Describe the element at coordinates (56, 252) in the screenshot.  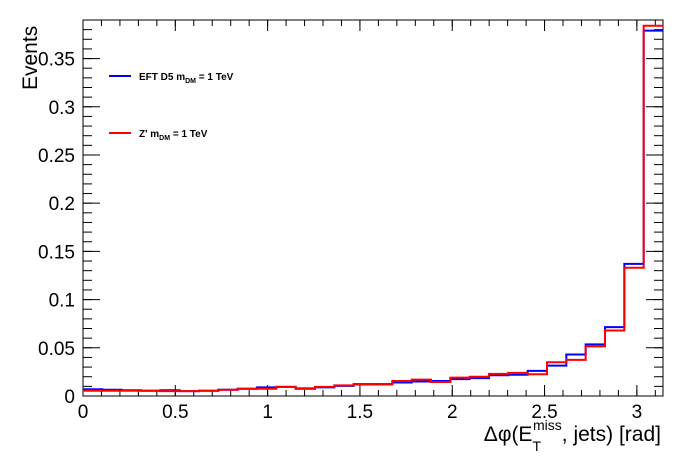
I see `y-tick-label: 0.15` at that location.